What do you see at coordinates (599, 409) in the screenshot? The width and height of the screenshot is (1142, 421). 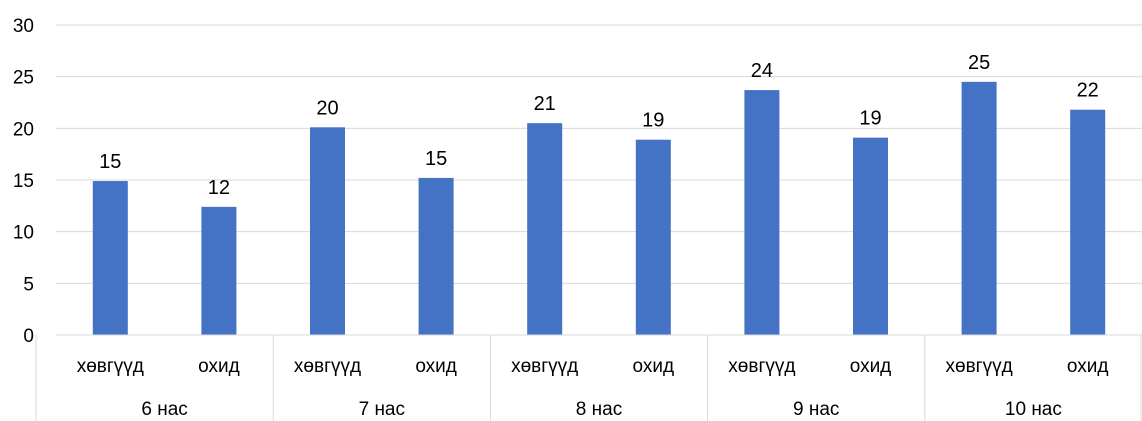 I see `group-label: 8 нас` at bounding box center [599, 409].